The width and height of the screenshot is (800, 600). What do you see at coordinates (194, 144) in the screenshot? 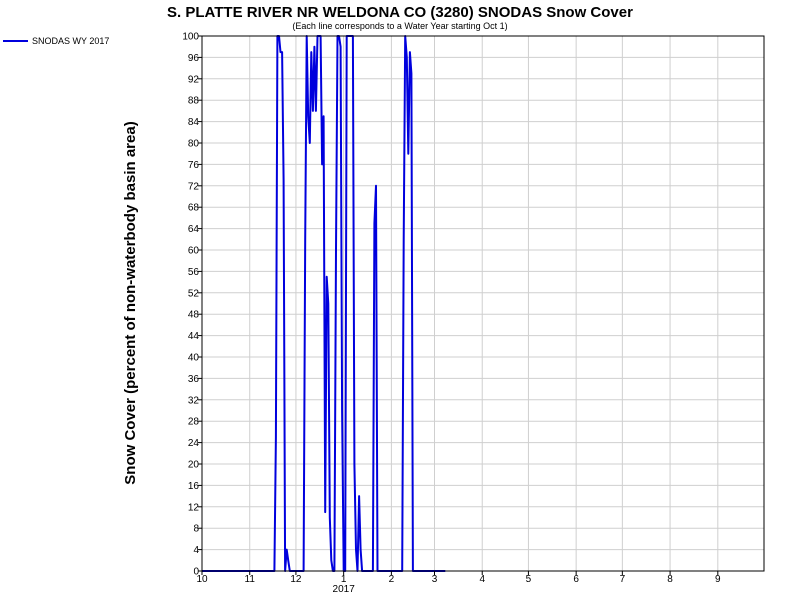
I see `y-tick-label: 80` at bounding box center [194, 144].